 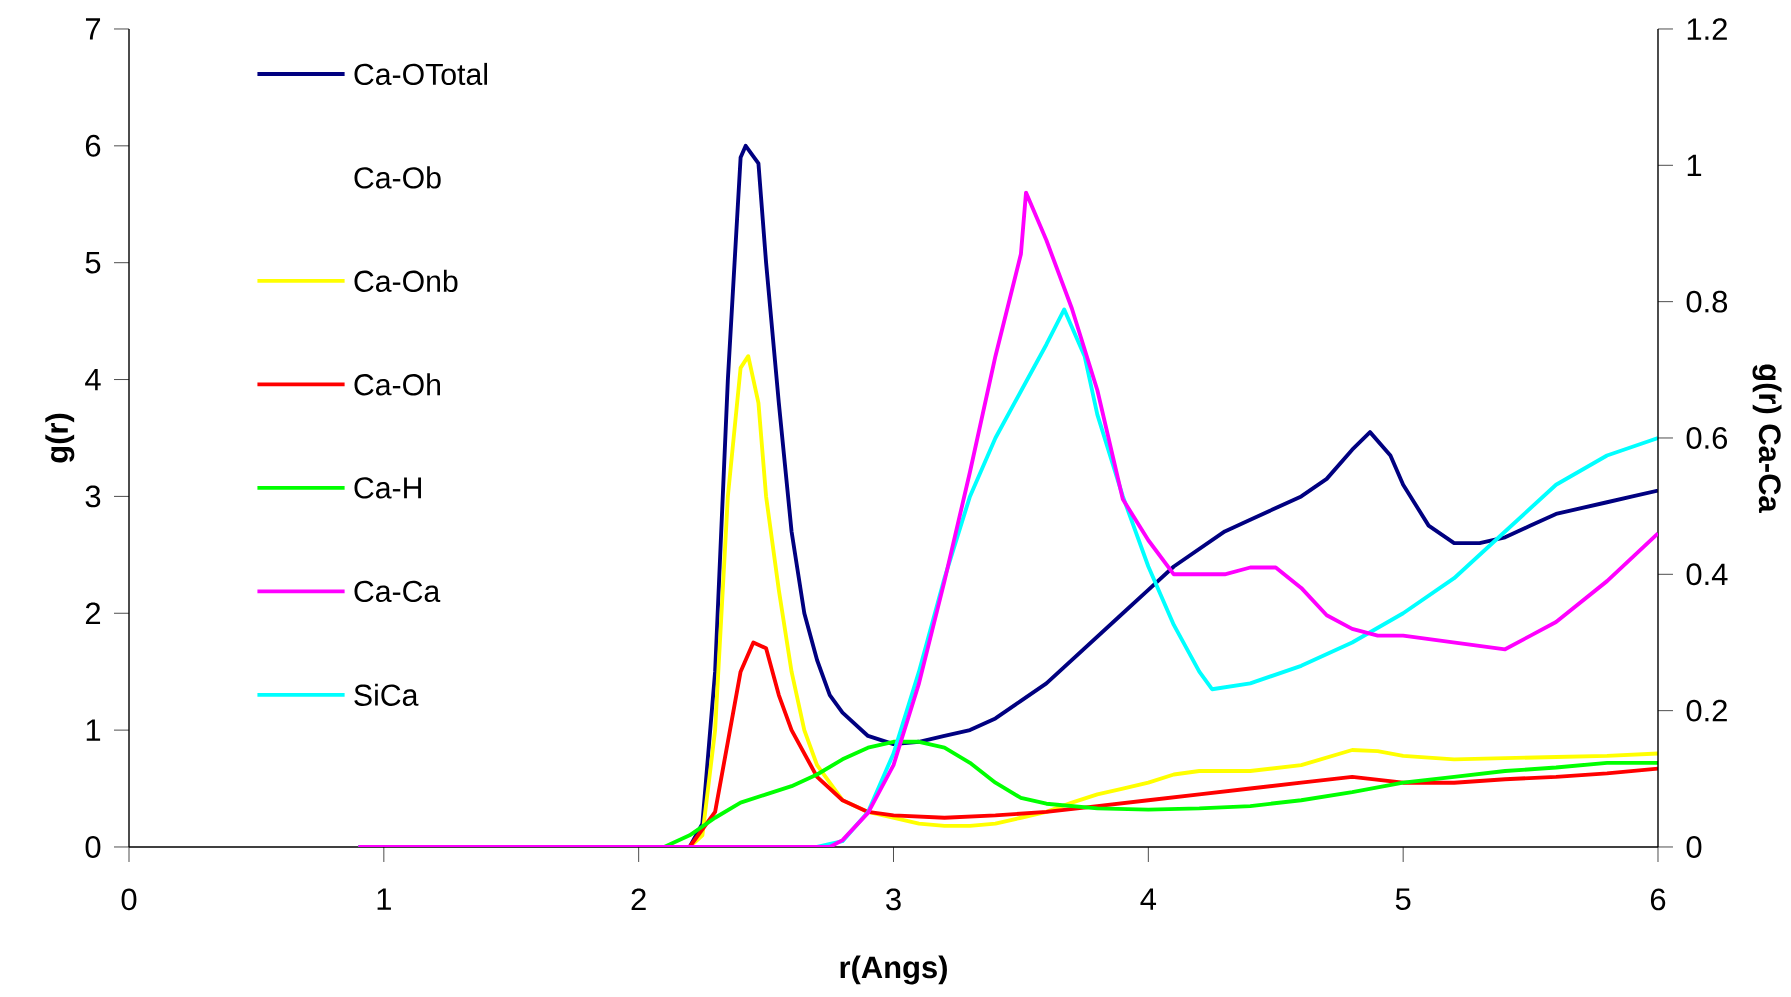 What do you see at coordinates (93, 613) in the screenshot?
I see `y-tick-label: 2` at bounding box center [93, 613].